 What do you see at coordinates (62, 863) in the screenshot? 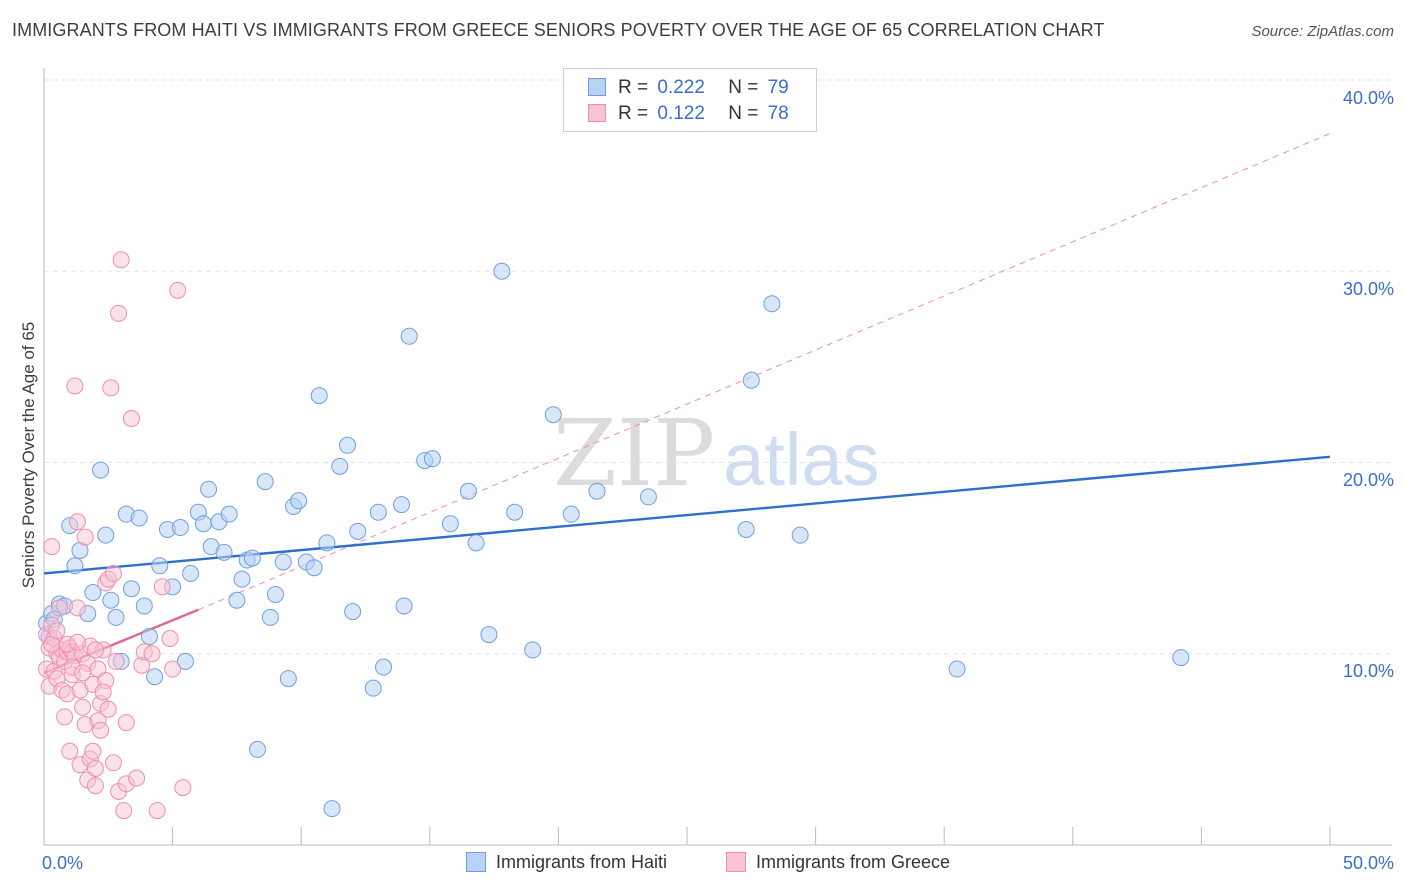
I see `x-tick-min: 0.0%` at bounding box center [62, 863].